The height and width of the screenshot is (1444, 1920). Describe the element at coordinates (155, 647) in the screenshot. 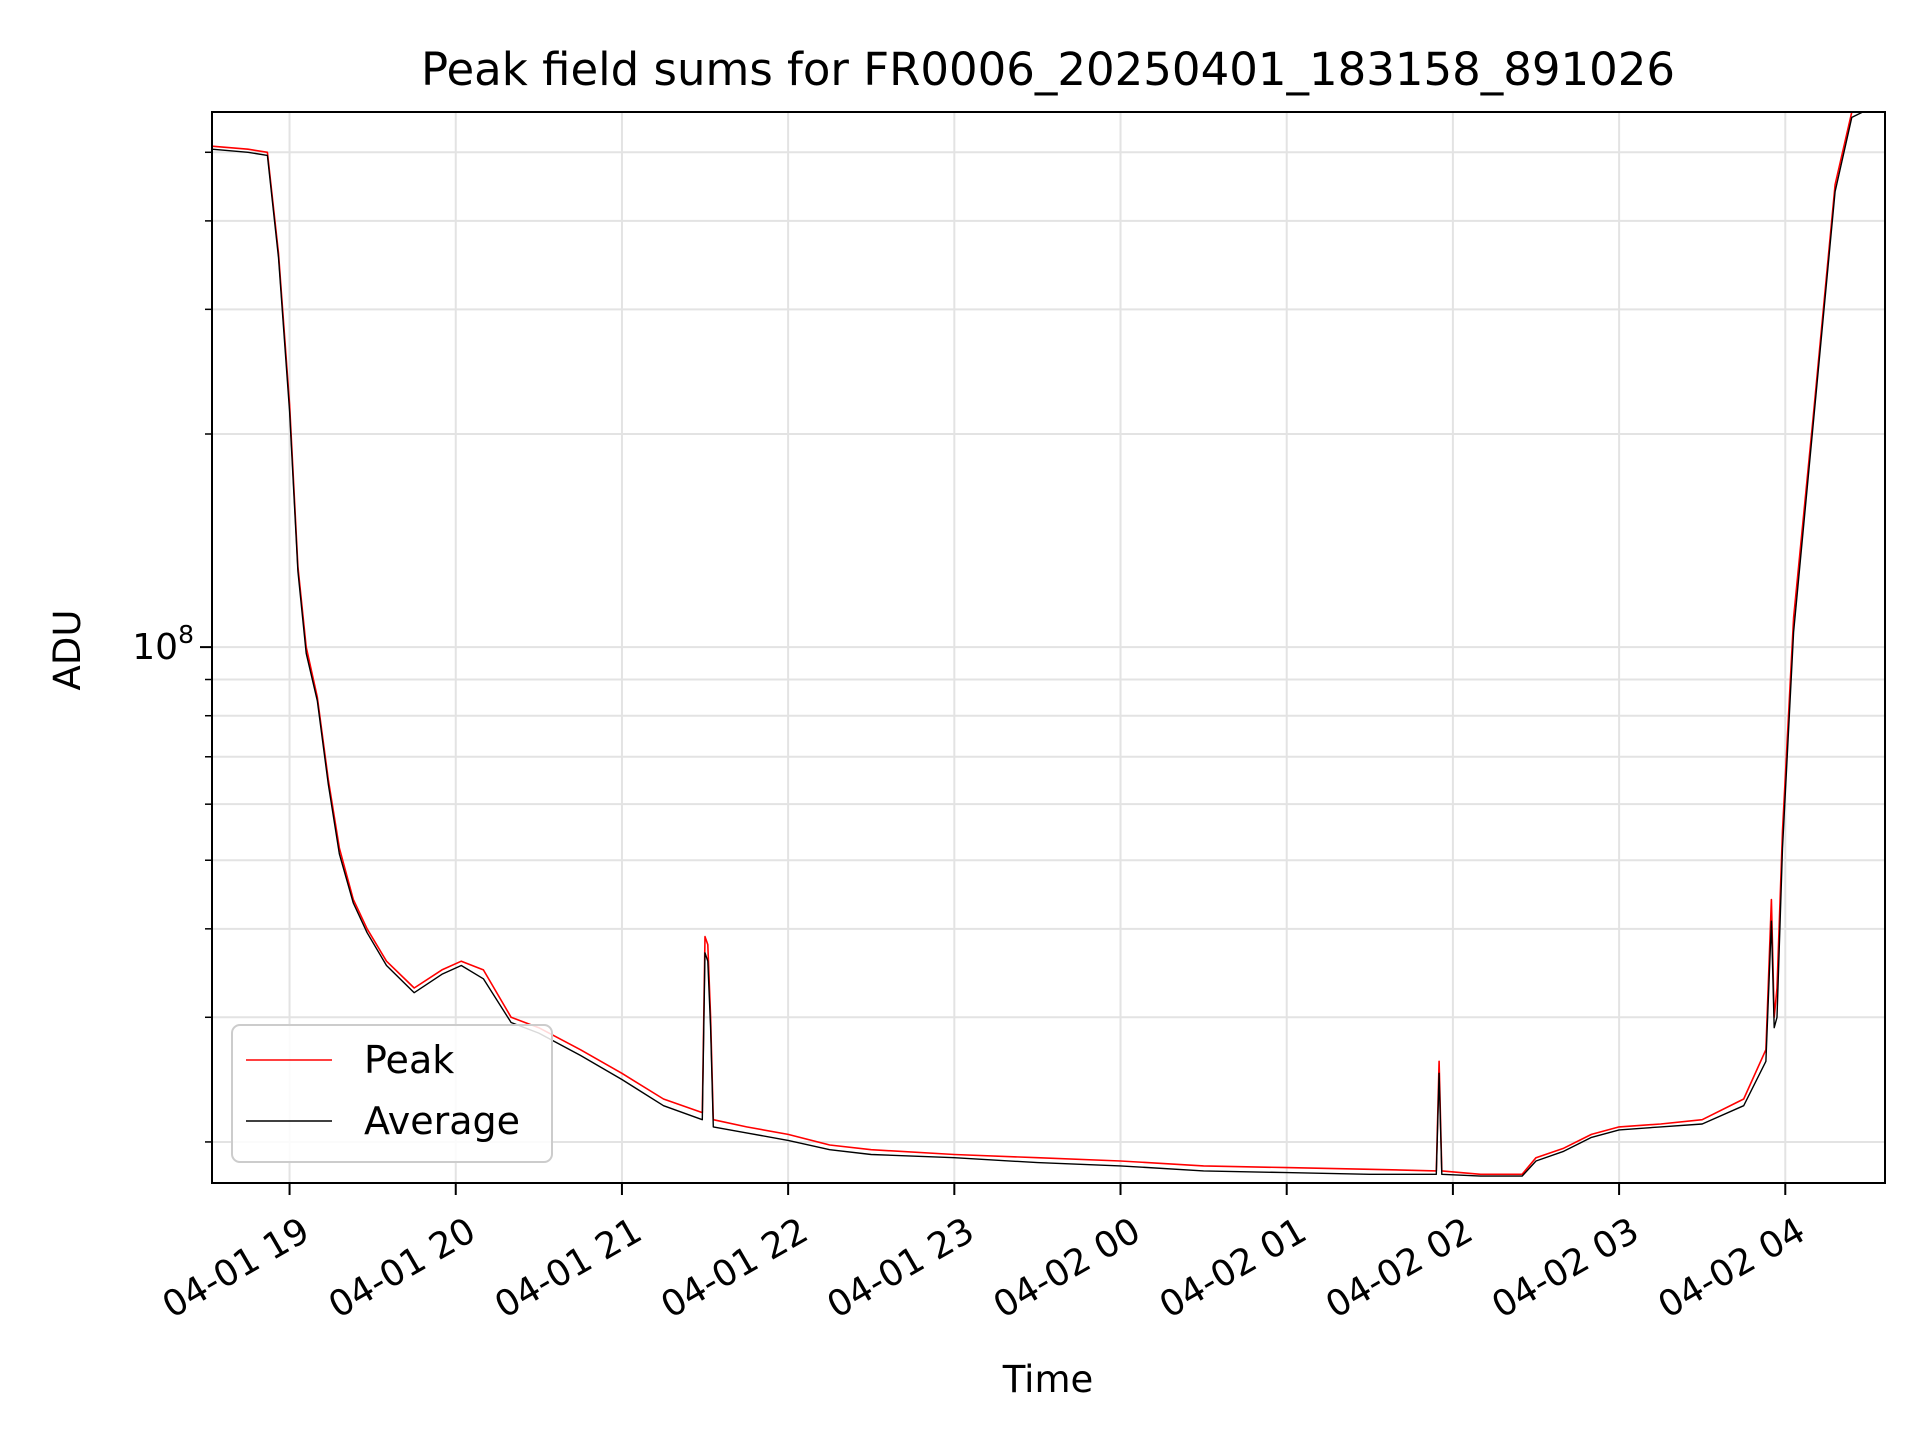

I see `y-tick-base: 10` at that location.